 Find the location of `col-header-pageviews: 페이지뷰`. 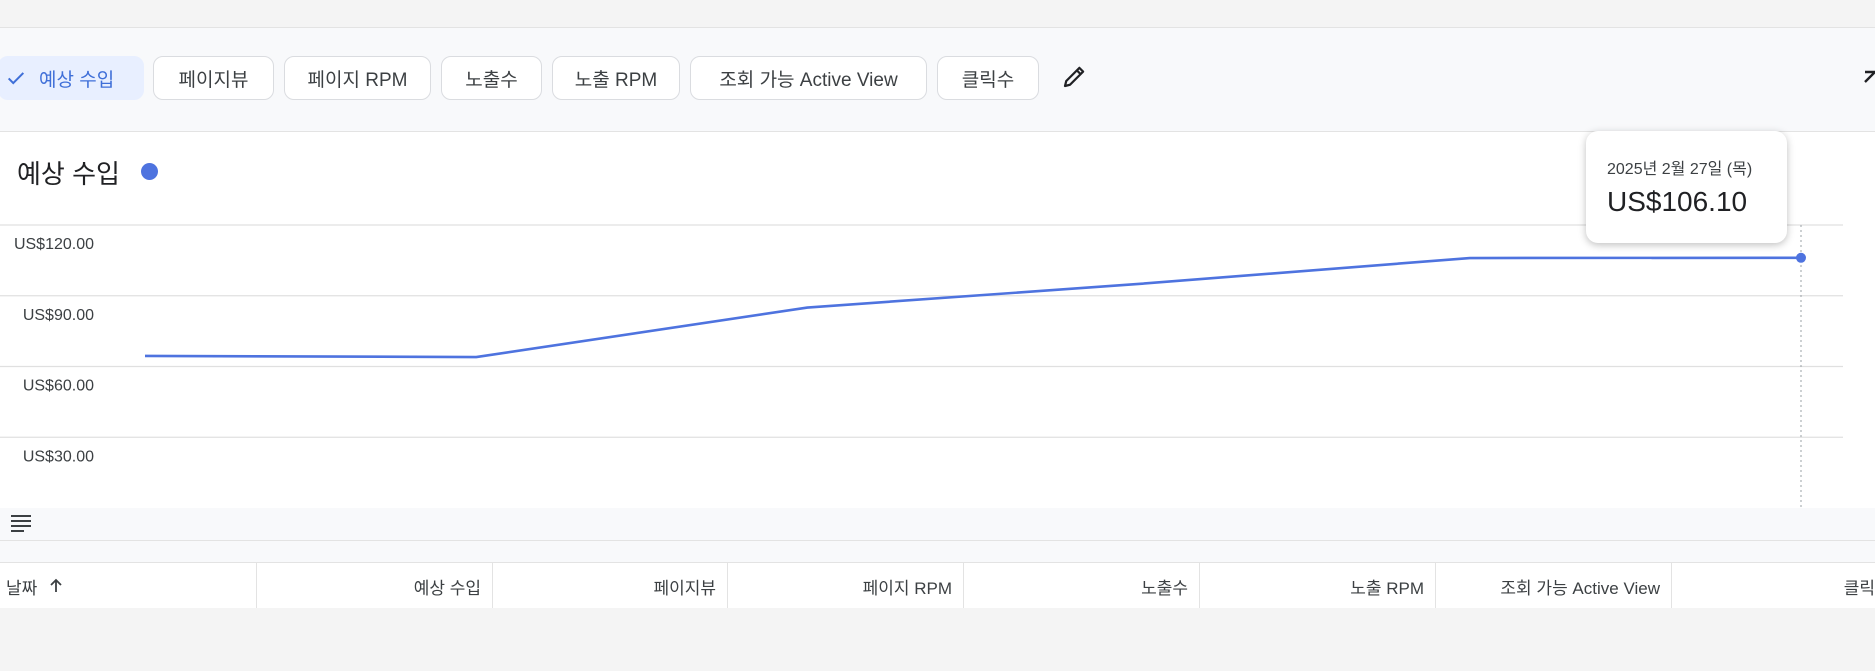

col-header-pageviews: 페이지뷰 is located at coordinates (610, 586).